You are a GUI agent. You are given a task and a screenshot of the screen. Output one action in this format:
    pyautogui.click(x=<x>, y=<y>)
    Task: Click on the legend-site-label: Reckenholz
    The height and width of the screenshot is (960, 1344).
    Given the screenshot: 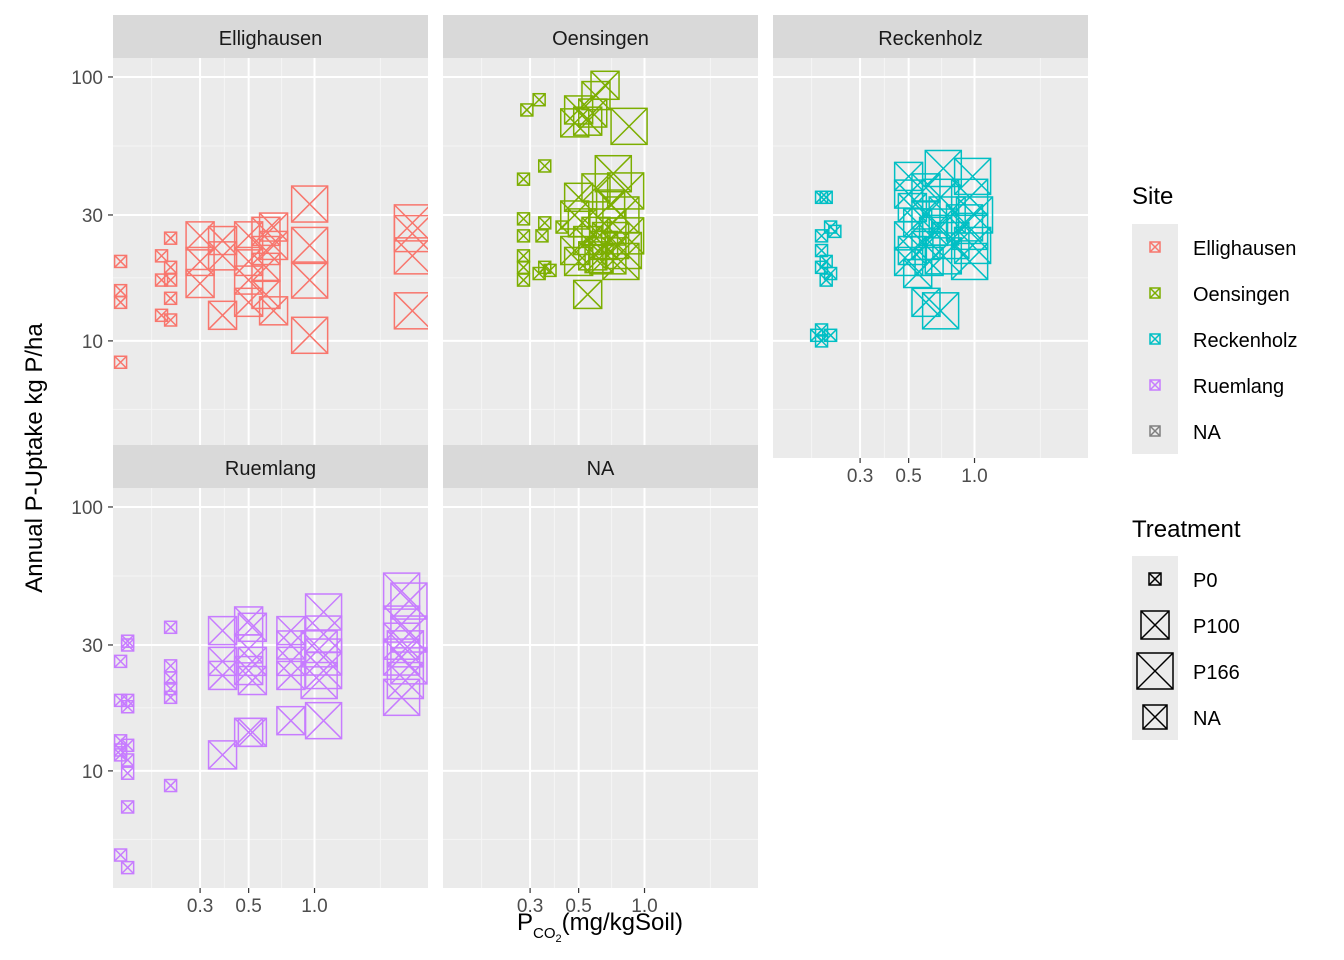 What is the action you would take?
    pyautogui.click(x=1245, y=341)
    